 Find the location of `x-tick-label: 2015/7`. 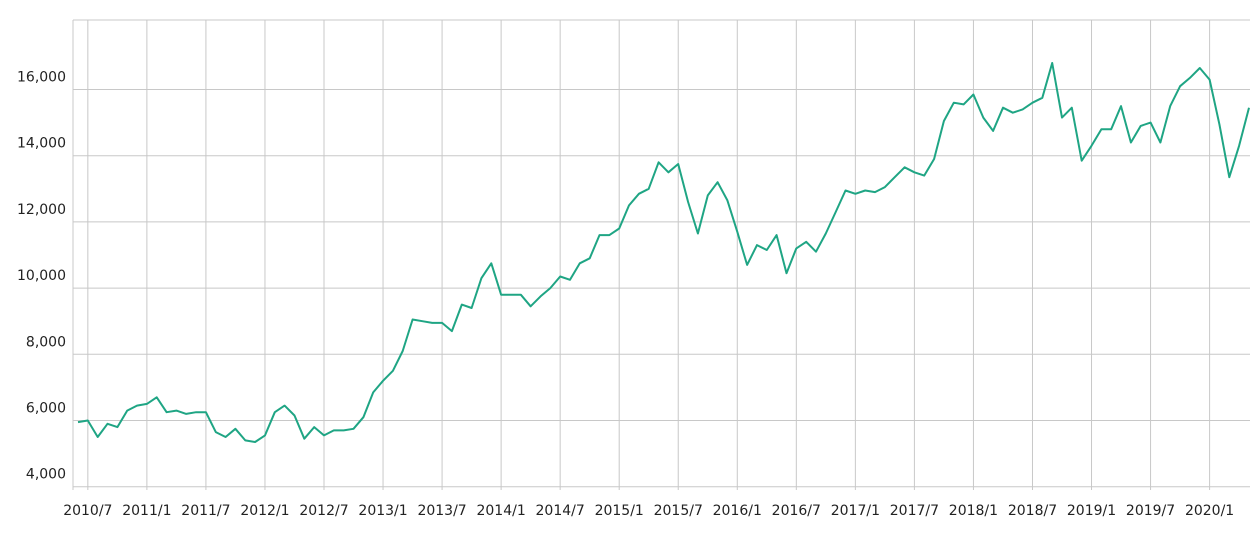

x-tick-label: 2015/7 is located at coordinates (678, 511).